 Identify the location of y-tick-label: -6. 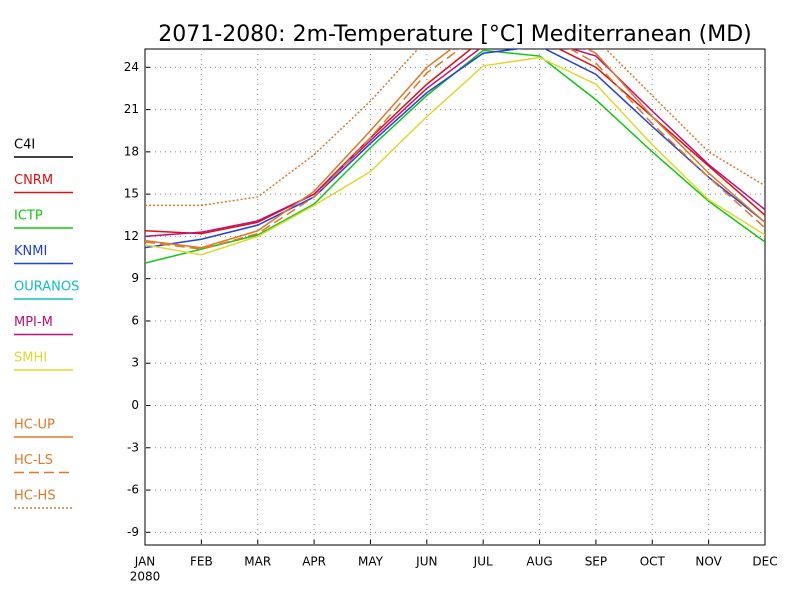
(133, 490).